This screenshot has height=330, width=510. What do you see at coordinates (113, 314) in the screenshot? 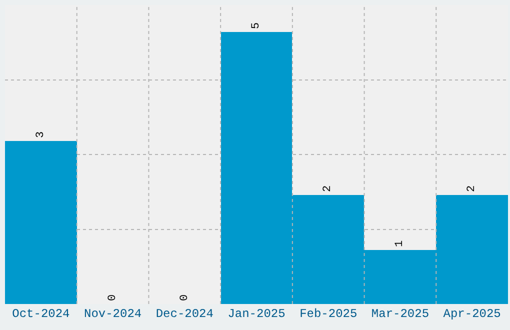
I see `x-tick-label: Nov-2024` at bounding box center [113, 314].